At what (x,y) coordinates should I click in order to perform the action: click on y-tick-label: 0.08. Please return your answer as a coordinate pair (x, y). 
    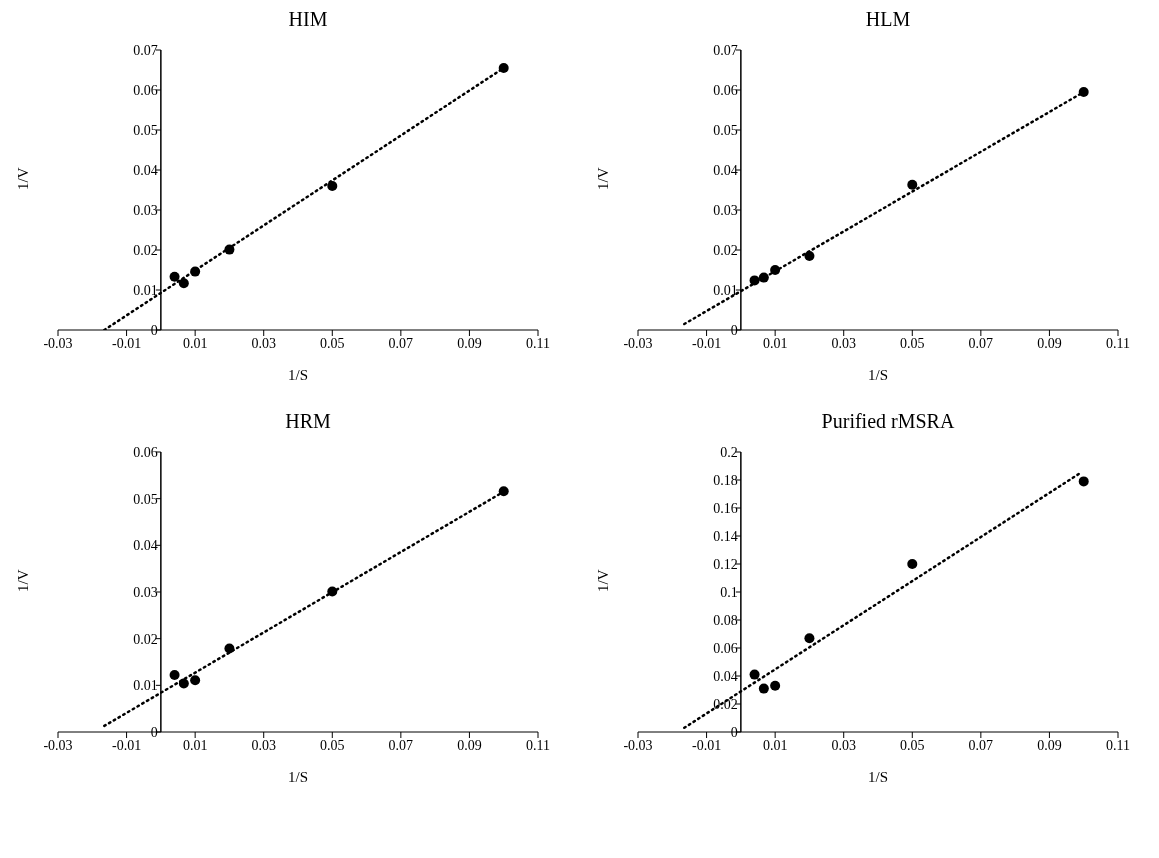
    Looking at the image, I should click on (725, 620).